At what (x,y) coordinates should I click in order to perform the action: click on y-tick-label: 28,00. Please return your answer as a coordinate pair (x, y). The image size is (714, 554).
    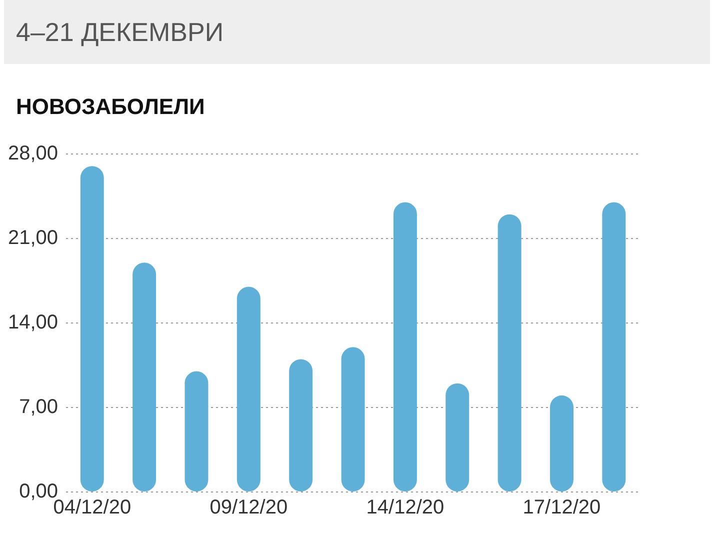
    Looking at the image, I should click on (33, 153).